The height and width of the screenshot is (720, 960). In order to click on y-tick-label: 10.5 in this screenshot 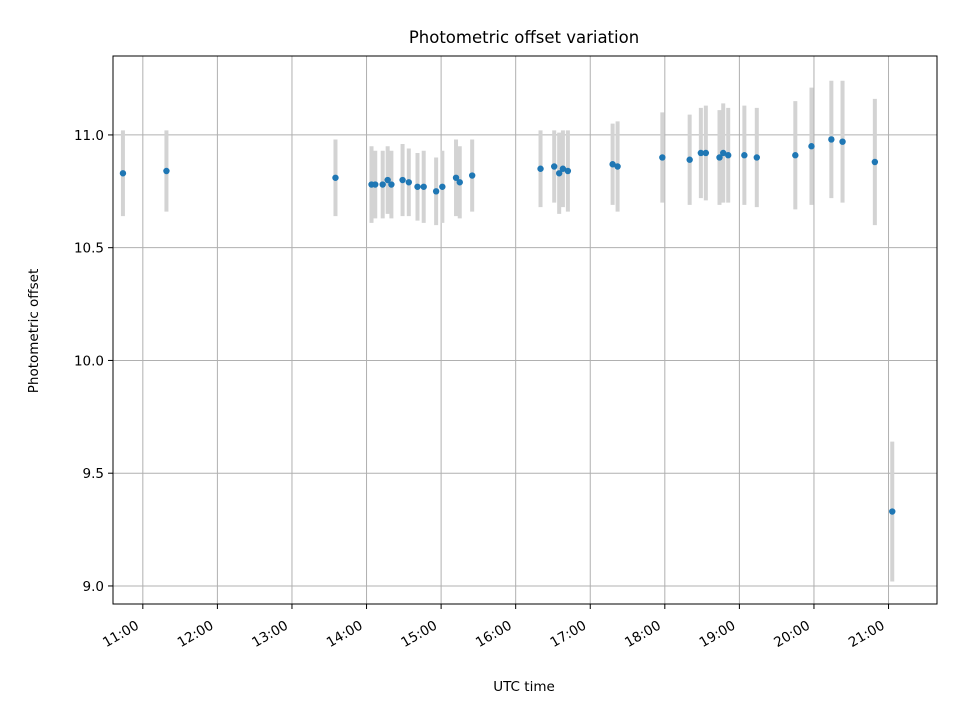, I will do `click(89, 249)`.